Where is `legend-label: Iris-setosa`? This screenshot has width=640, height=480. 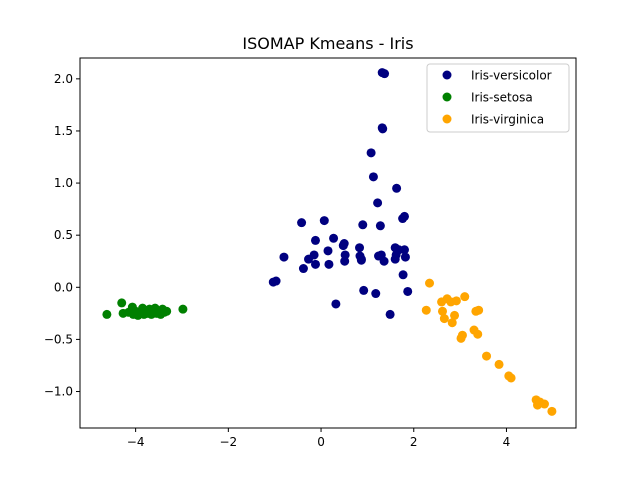 legend-label: Iris-setosa is located at coordinates (502, 98).